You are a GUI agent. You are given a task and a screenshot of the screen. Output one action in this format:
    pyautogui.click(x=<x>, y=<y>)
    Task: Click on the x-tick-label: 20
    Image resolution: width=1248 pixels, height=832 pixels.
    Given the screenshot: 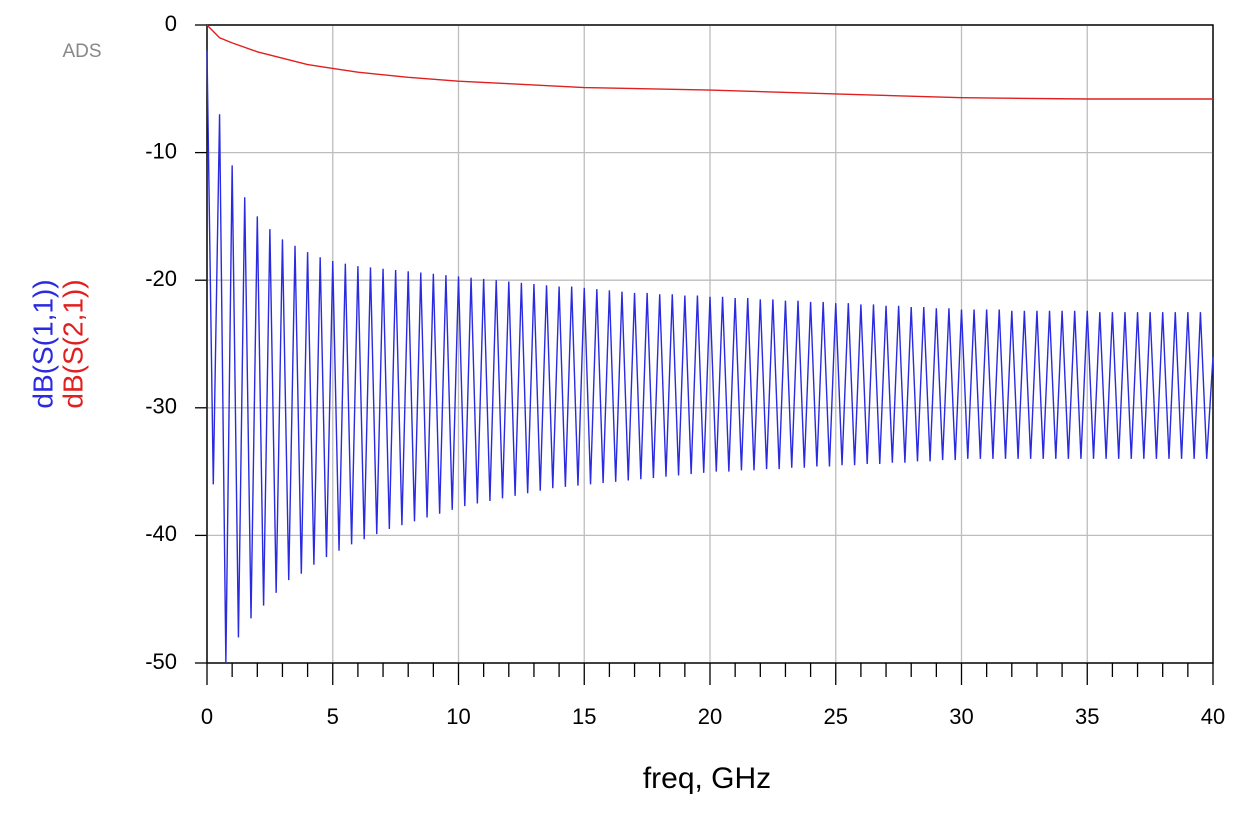 What is the action you would take?
    pyautogui.click(x=710, y=716)
    